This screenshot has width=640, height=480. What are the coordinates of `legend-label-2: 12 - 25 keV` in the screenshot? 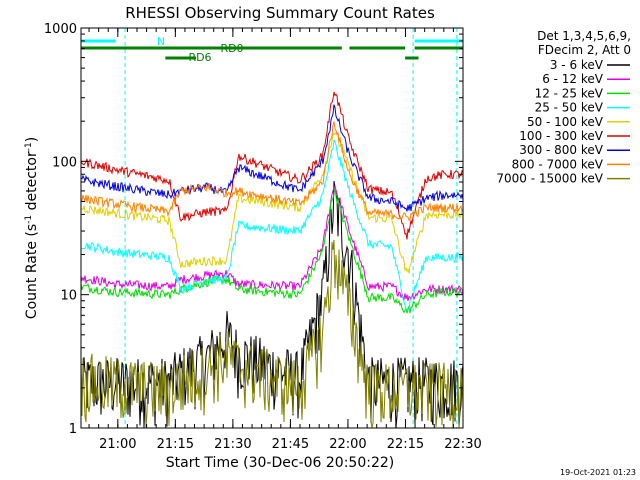 It's located at (569, 93).